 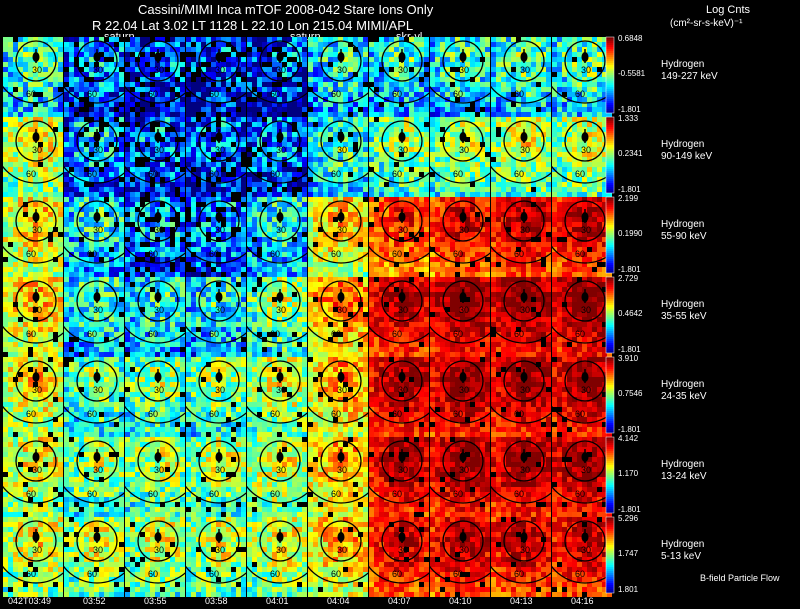 What do you see at coordinates (728, 10) in the screenshot?
I see `units-title: Log Cnts` at bounding box center [728, 10].